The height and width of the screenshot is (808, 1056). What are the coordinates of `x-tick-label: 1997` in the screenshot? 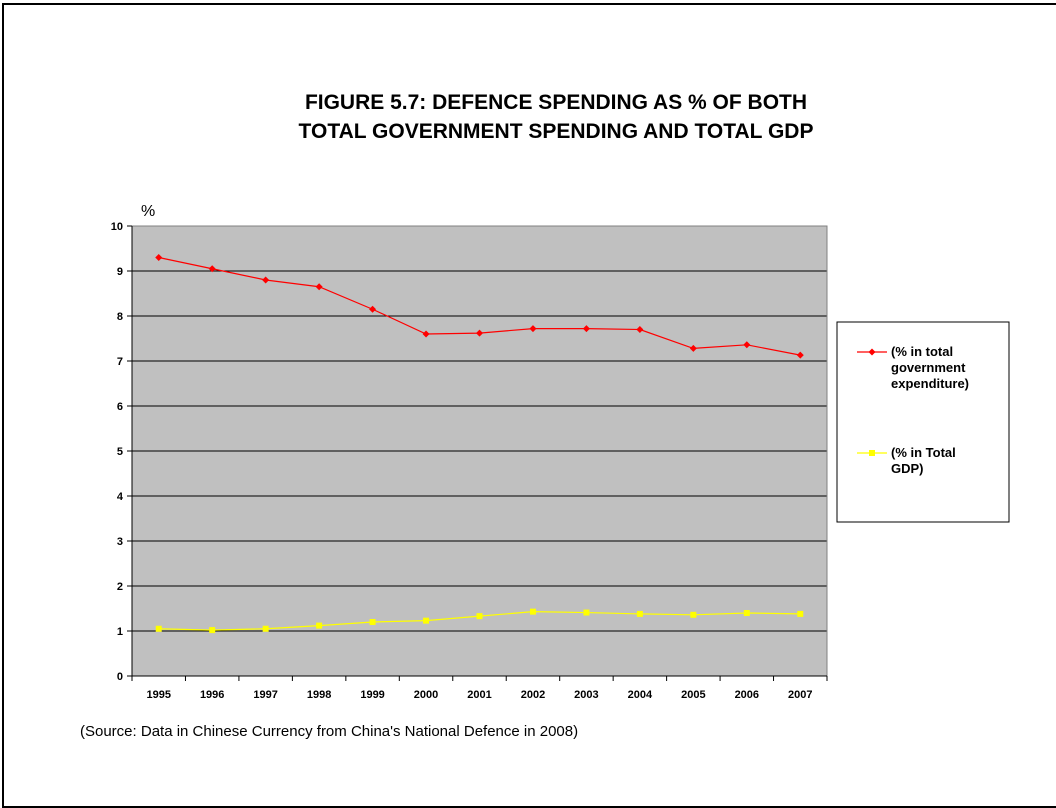 It's located at (265, 695).